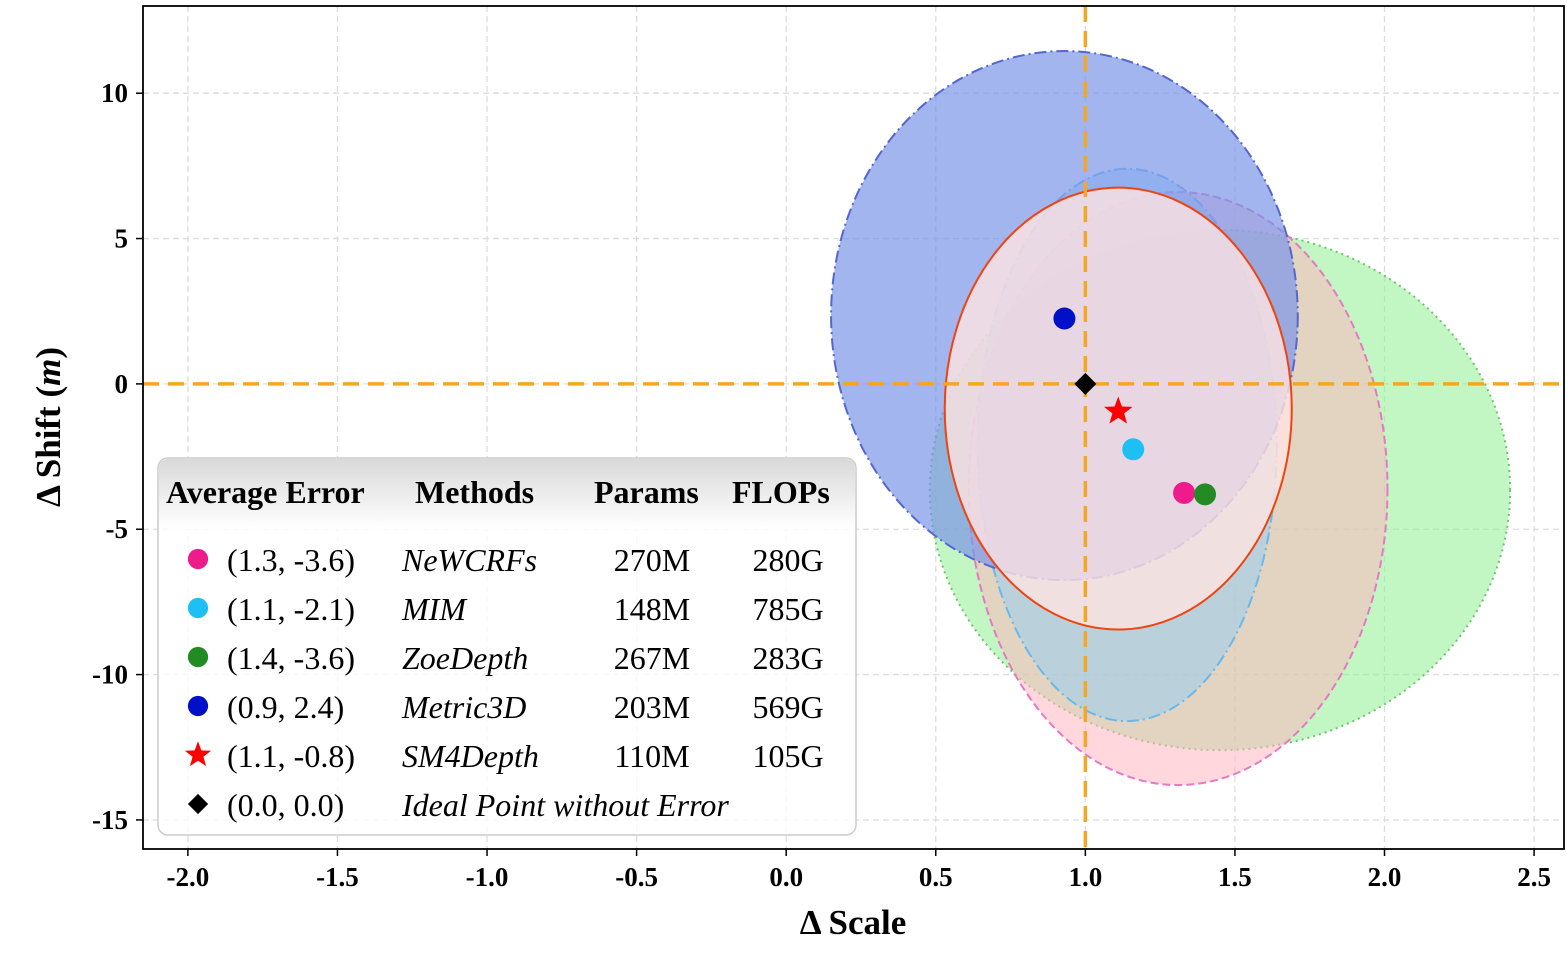  I want to click on data-point-zoedepth, so click(1205, 494).